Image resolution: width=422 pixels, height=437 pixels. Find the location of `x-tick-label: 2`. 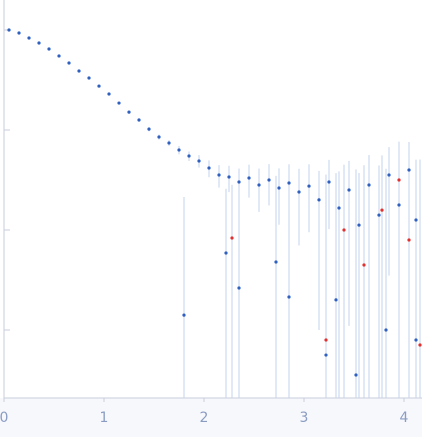

x-tick-label: 2 is located at coordinates (204, 418).